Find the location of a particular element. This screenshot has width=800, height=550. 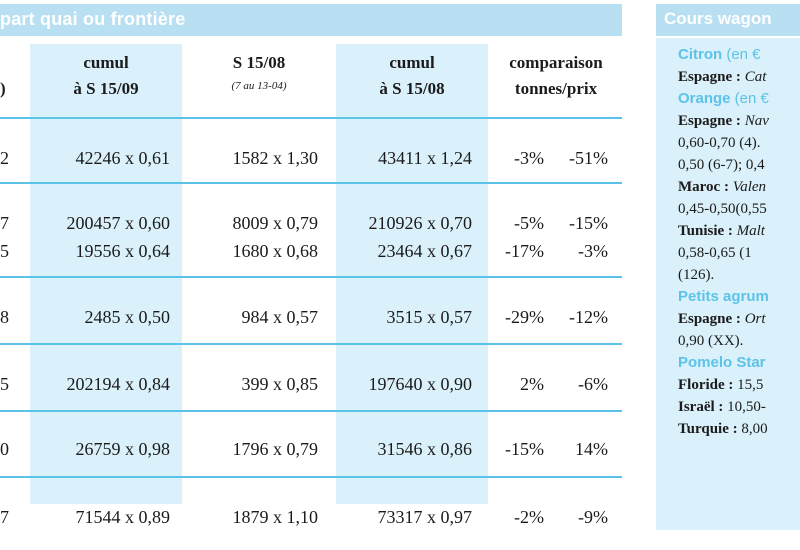

row-5-s15-08: 399 x 0,85 is located at coordinates (280, 384).